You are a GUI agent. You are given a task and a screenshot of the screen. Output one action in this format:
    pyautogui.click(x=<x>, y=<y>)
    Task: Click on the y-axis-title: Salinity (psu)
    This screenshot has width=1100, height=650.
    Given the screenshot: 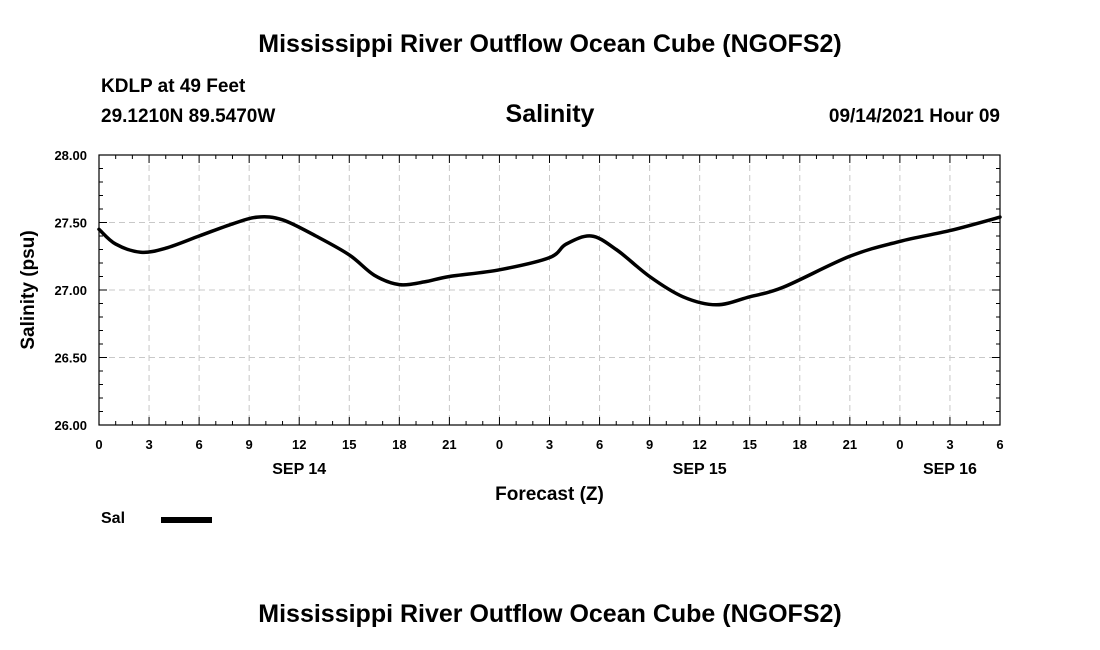 What is the action you would take?
    pyautogui.click(x=28, y=289)
    